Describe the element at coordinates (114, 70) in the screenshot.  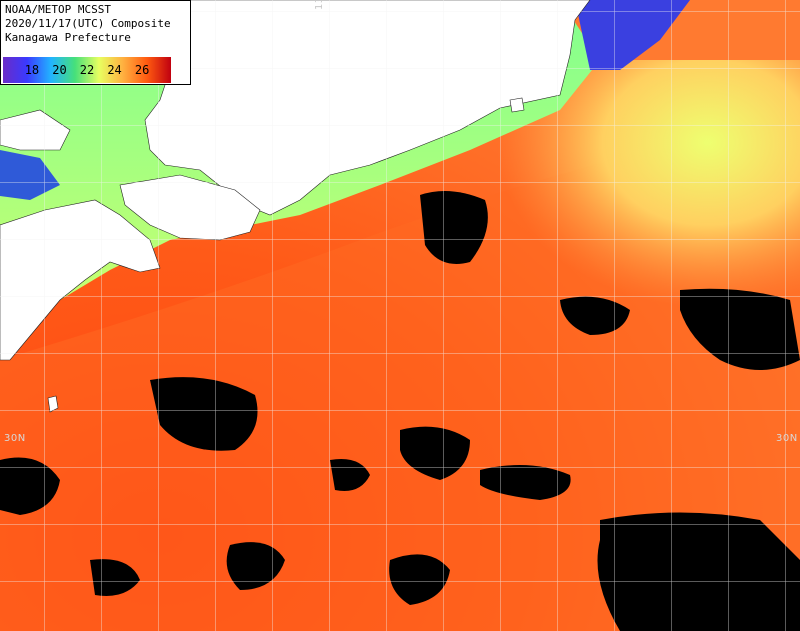
I see `legend-label: 24` at that location.